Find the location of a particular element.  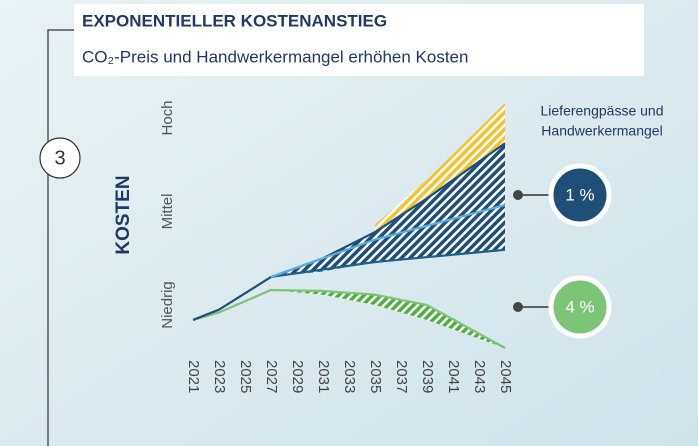

title-card is located at coordinates (359, 40).